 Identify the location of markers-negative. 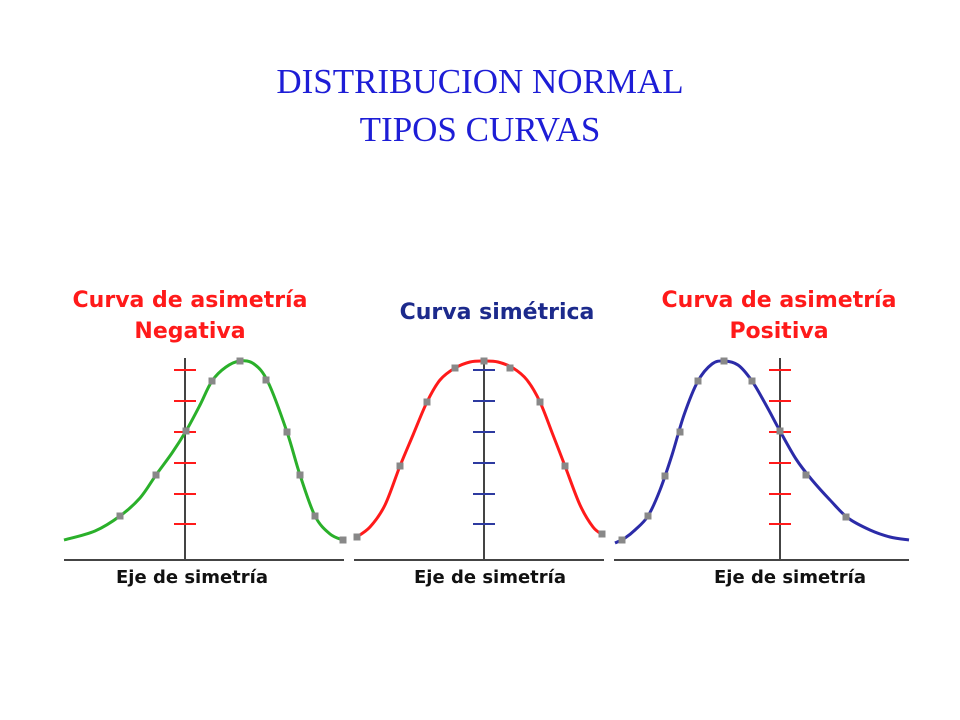
(231, 450).